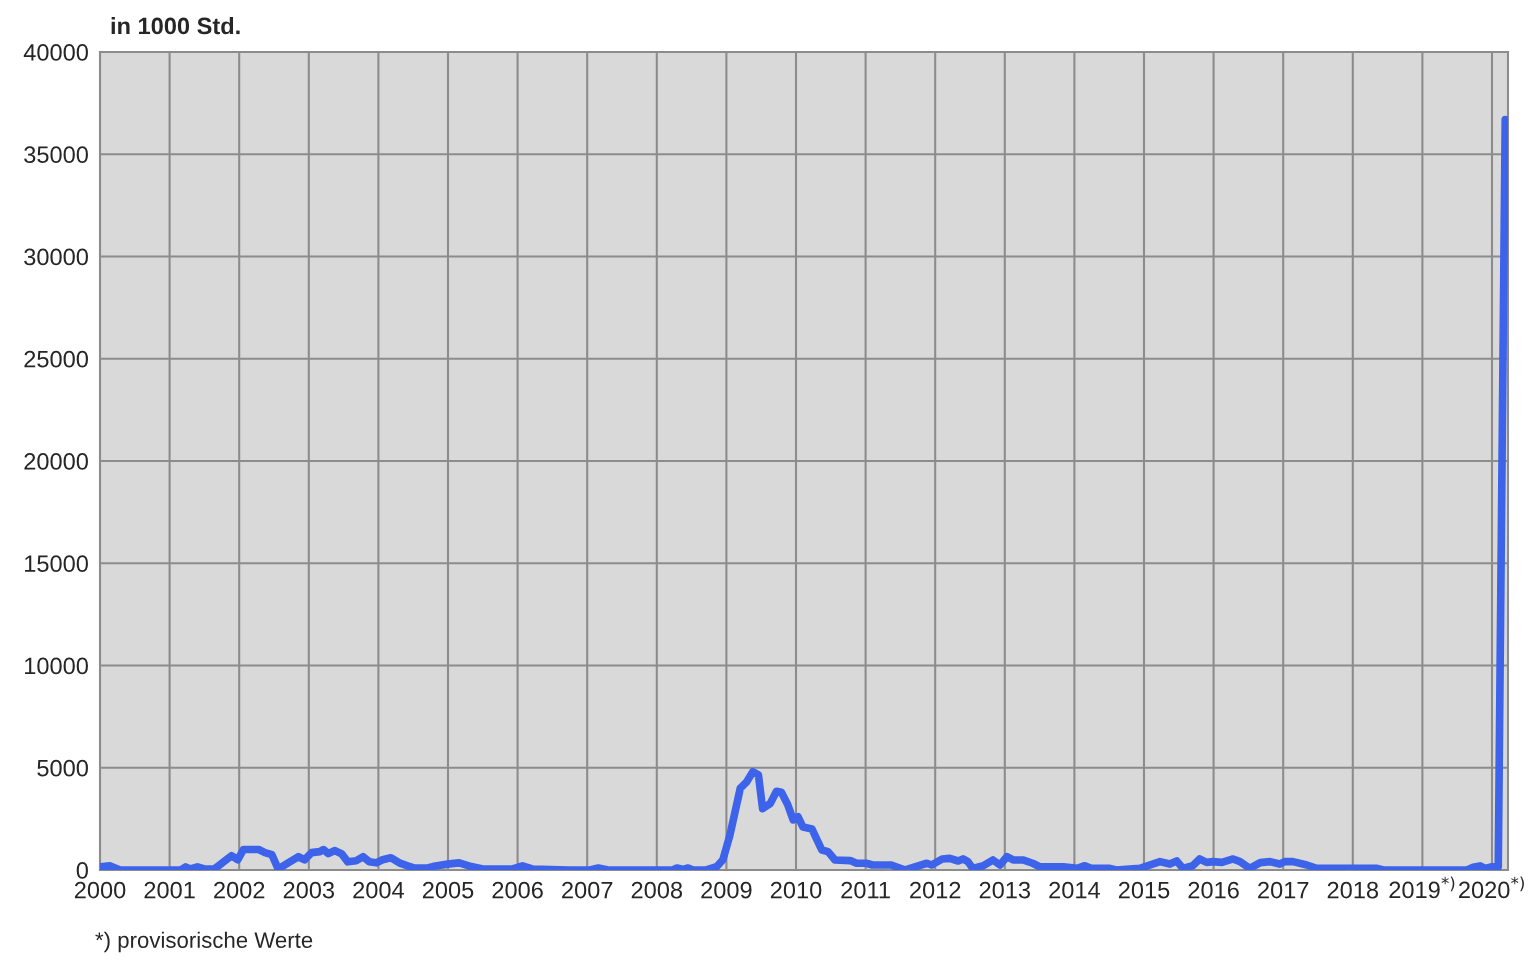 This screenshot has width=1536, height=967. I want to click on x-tick-label: 2017, so click(1283, 890).